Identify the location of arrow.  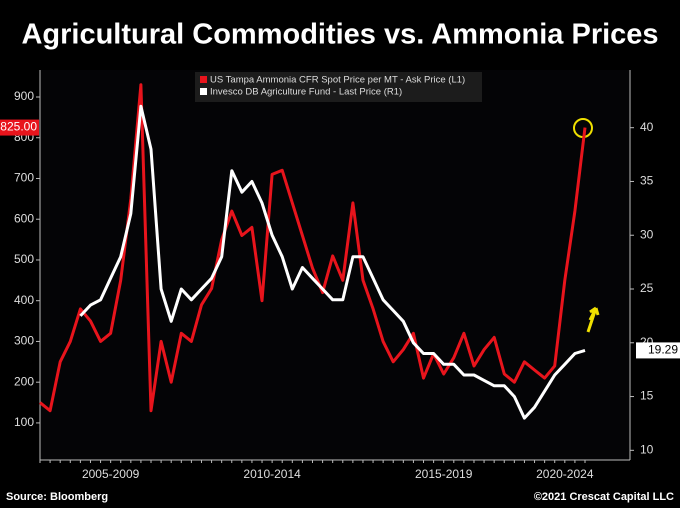
(593, 319).